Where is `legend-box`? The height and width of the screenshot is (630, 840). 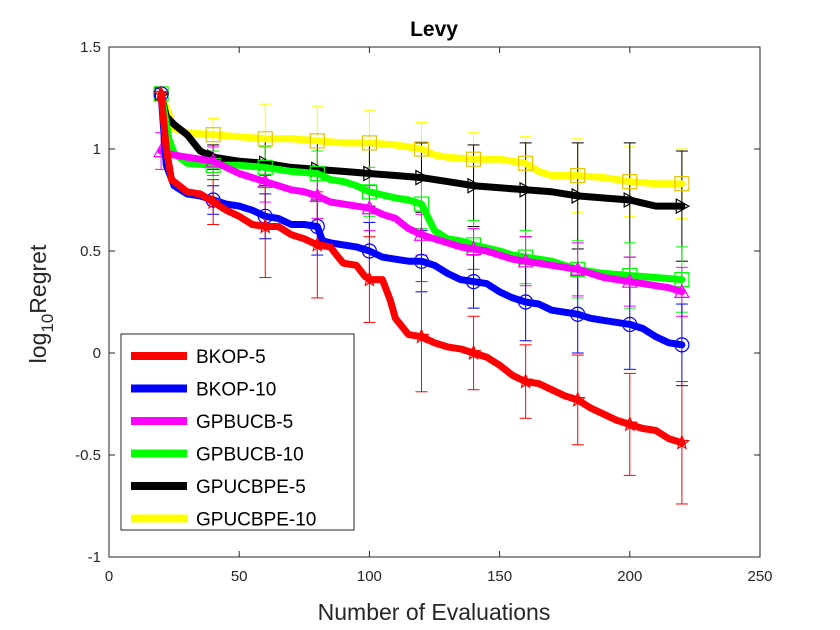 legend-box is located at coordinates (237, 432).